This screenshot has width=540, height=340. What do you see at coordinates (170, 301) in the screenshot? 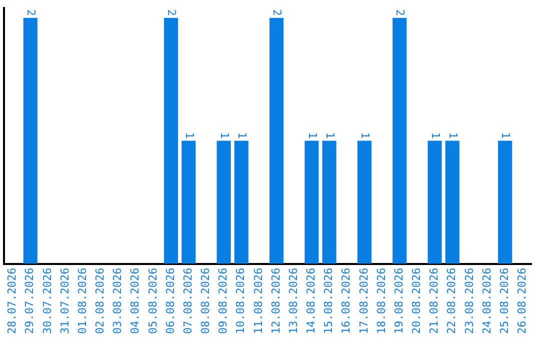
I see `x-tick-label: 06.08.2026` at bounding box center [170, 301].